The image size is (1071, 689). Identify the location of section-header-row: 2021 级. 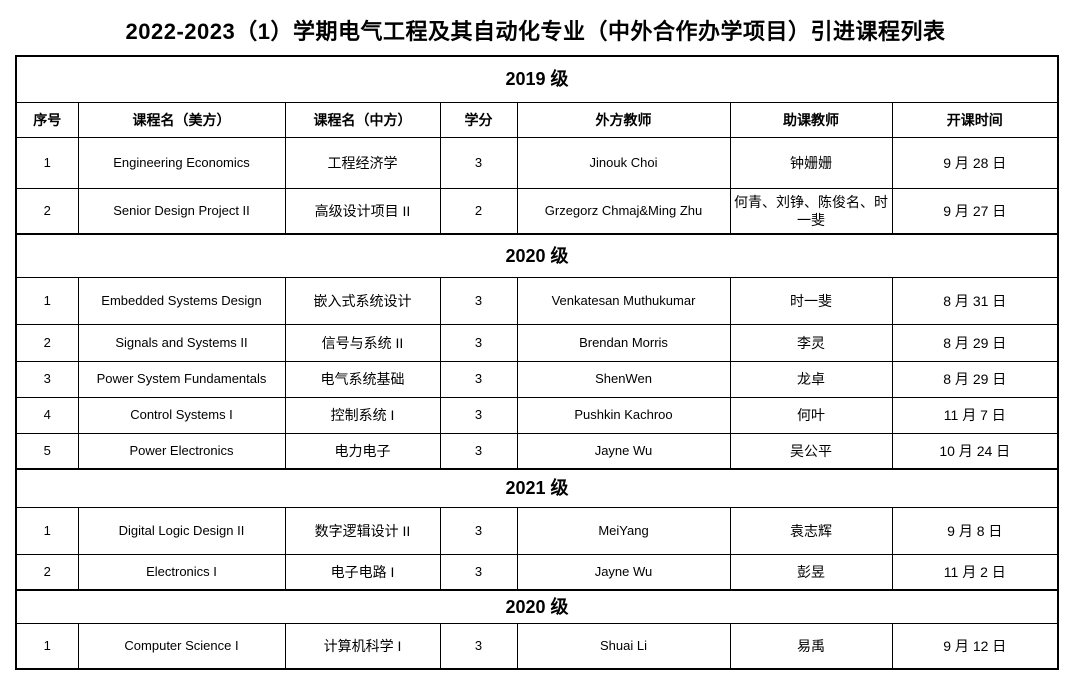
(537, 488).